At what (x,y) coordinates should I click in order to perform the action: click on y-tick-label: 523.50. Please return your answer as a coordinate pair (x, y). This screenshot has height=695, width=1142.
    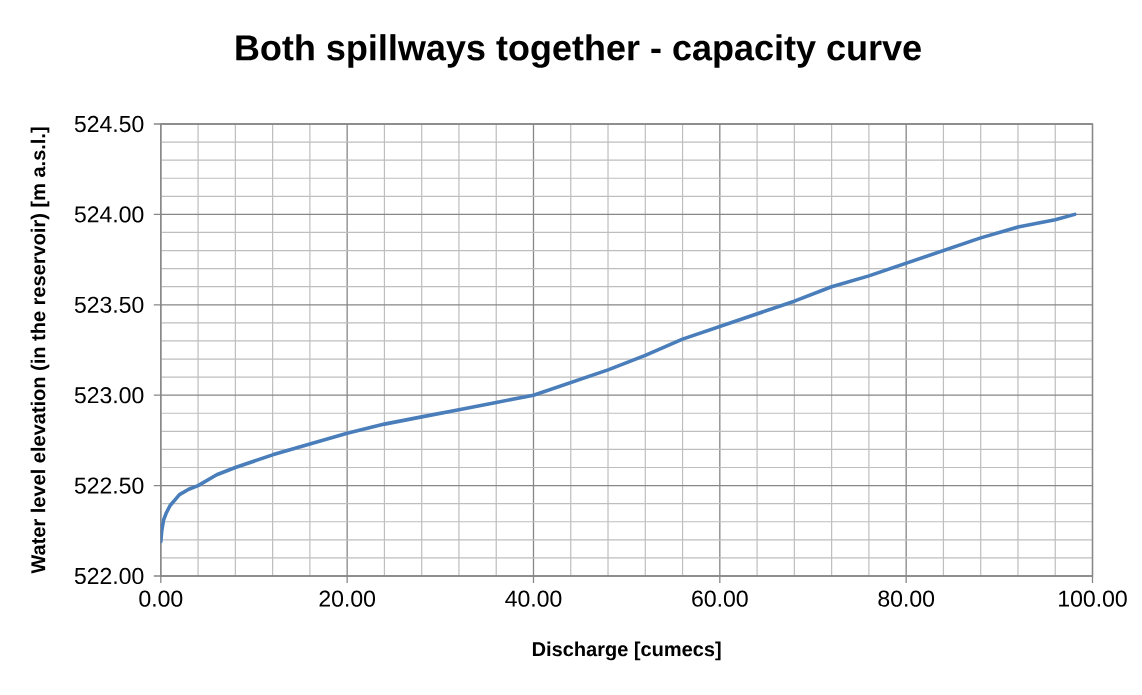
    Looking at the image, I should click on (109, 304).